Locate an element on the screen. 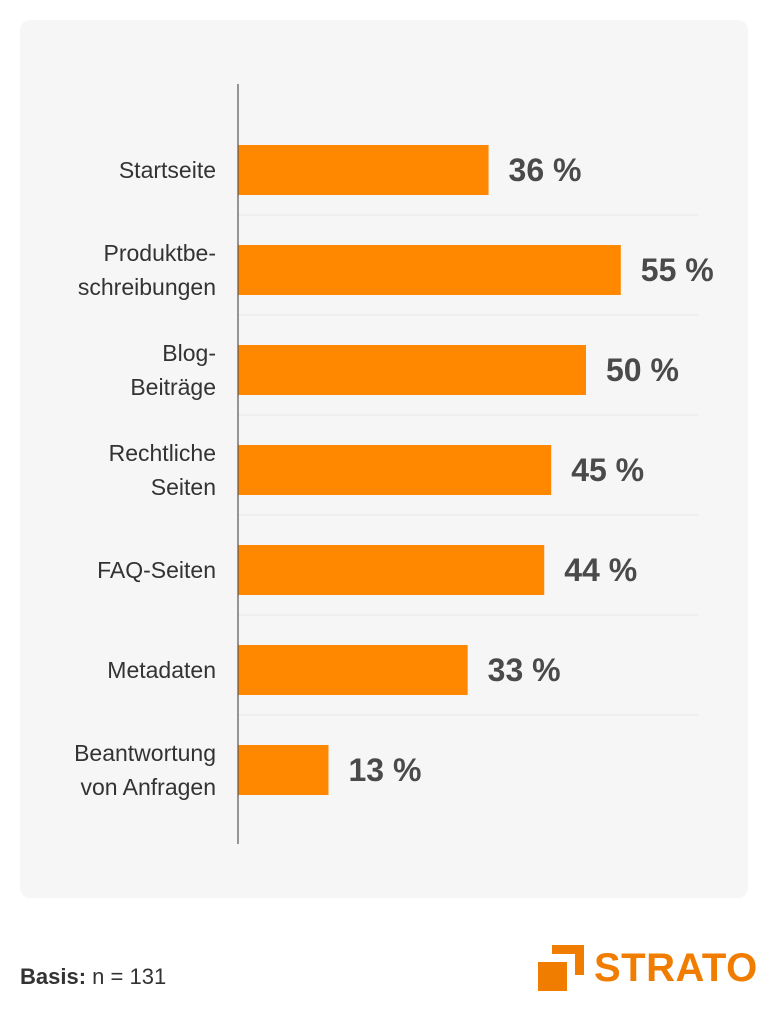 The image size is (768, 1024). category-label: von Anfragen is located at coordinates (148, 787).